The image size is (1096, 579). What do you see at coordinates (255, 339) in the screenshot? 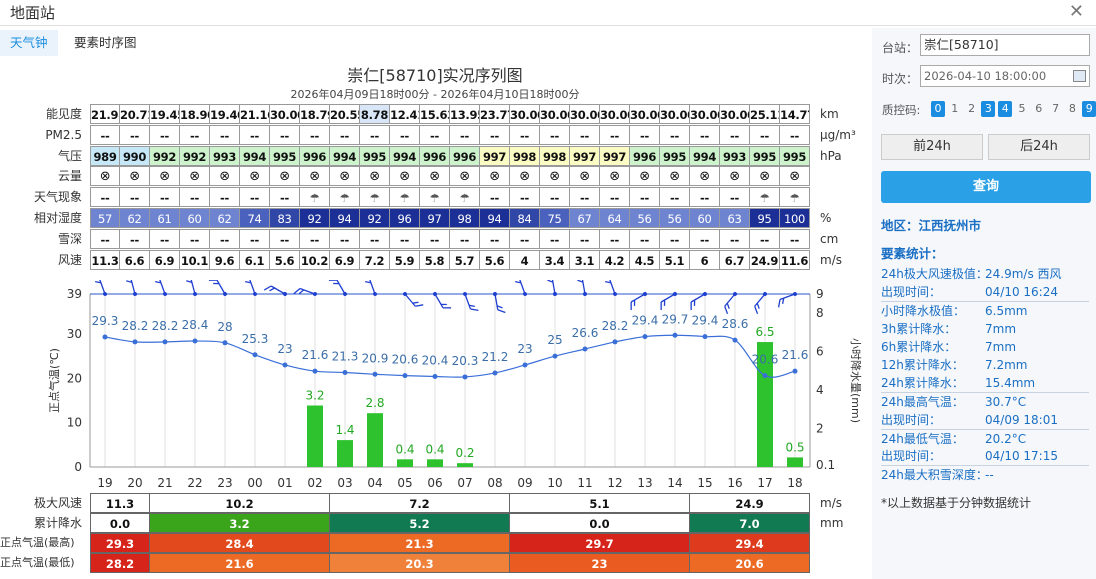
I see `temperature-label: 25.3` at bounding box center [255, 339].